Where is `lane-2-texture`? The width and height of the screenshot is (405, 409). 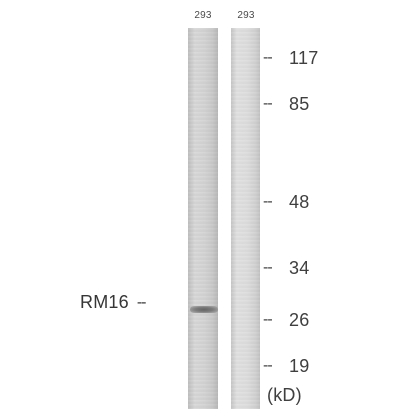
lane-2-texture is located at coordinates (245, 218).